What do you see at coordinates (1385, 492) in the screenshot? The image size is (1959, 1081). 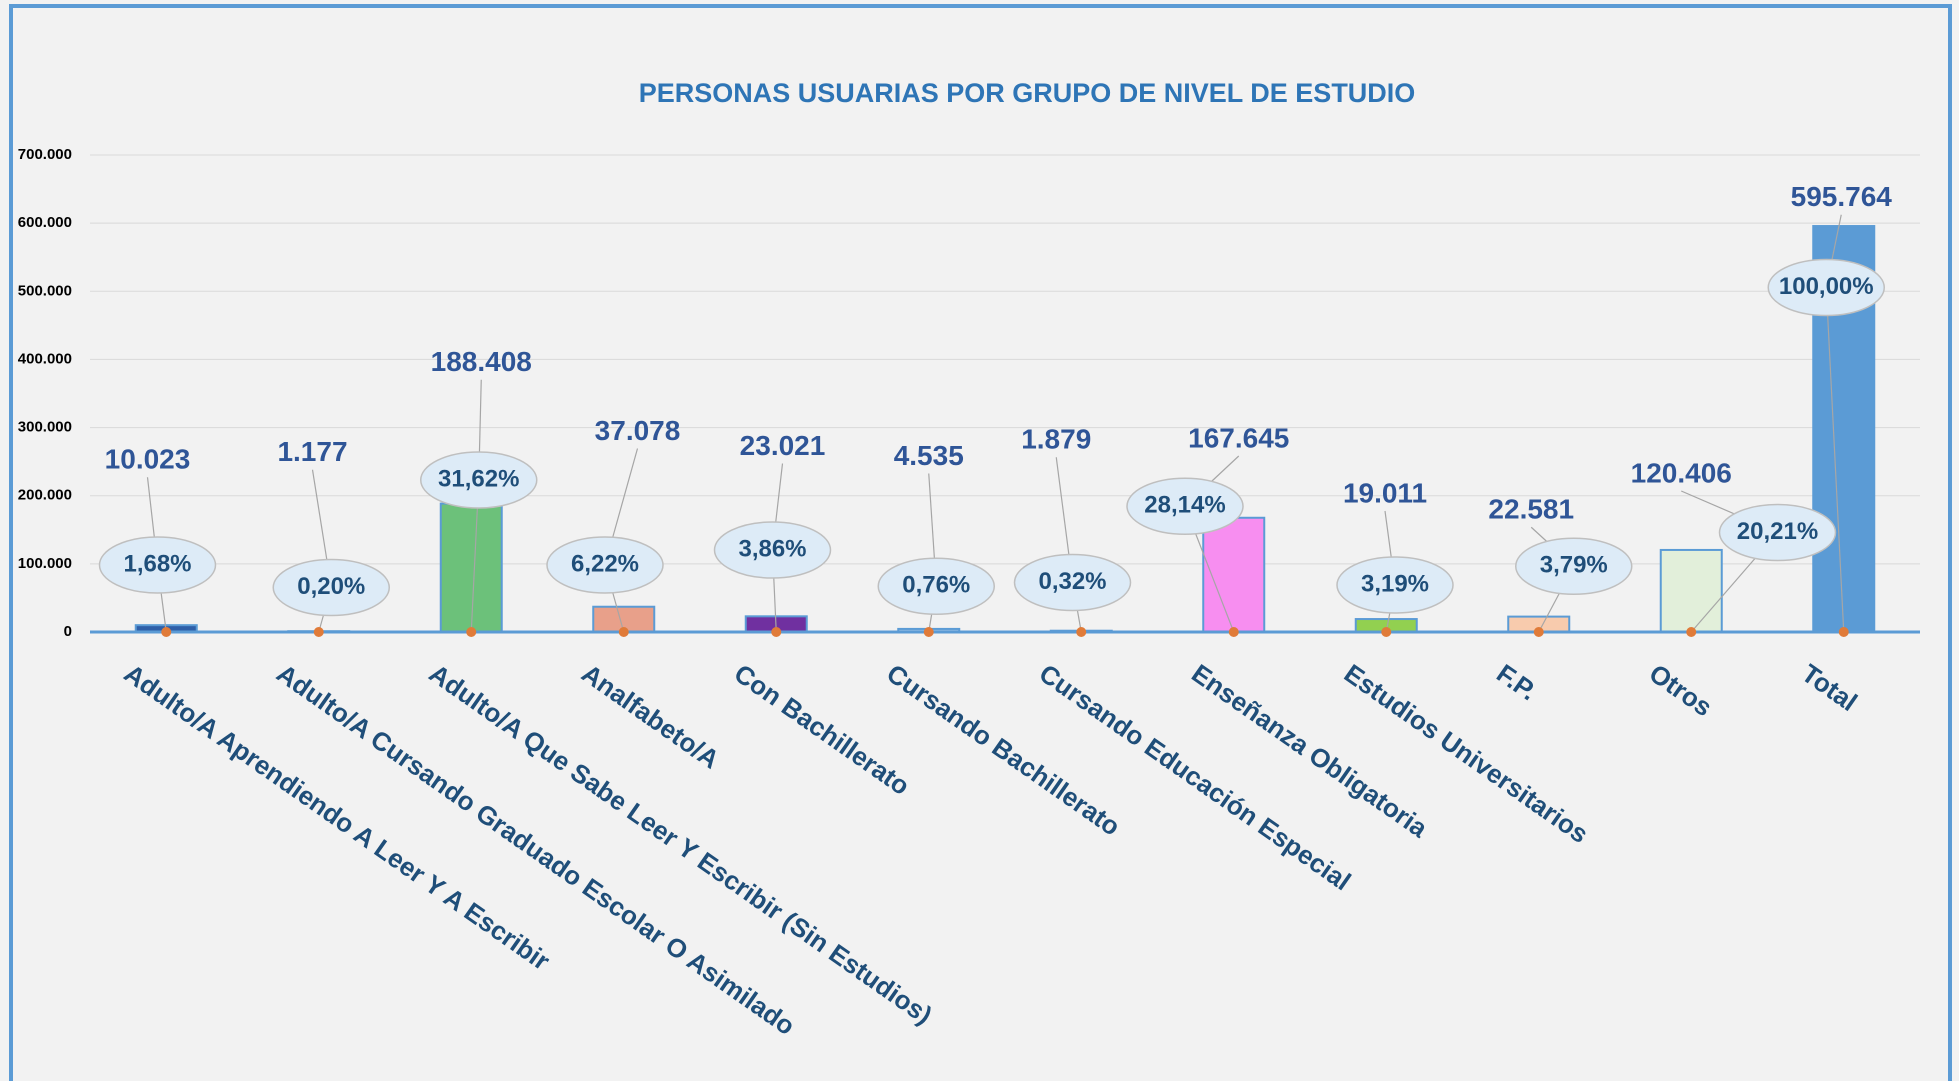 I see `value-label: 19.011` at bounding box center [1385, 492].